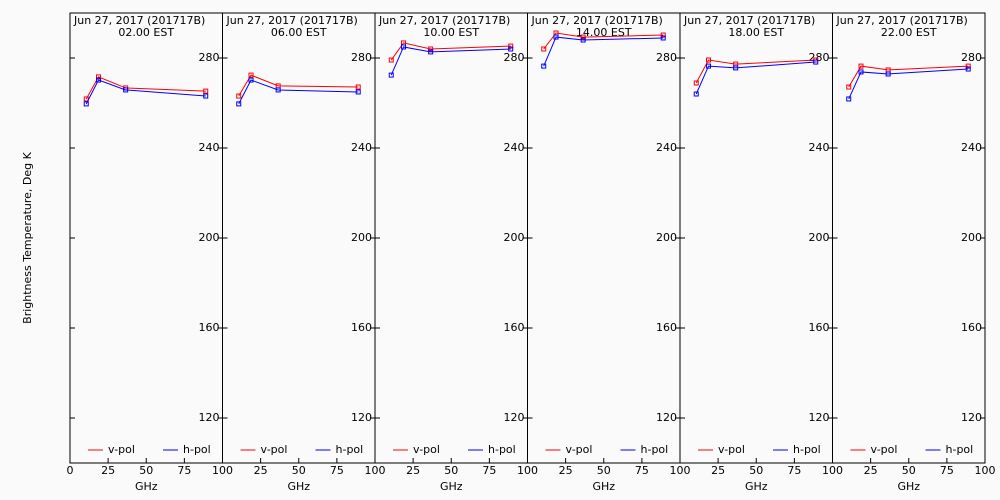  I want to click on panel-subtitle: 06.00 EST, so click(299, 32).